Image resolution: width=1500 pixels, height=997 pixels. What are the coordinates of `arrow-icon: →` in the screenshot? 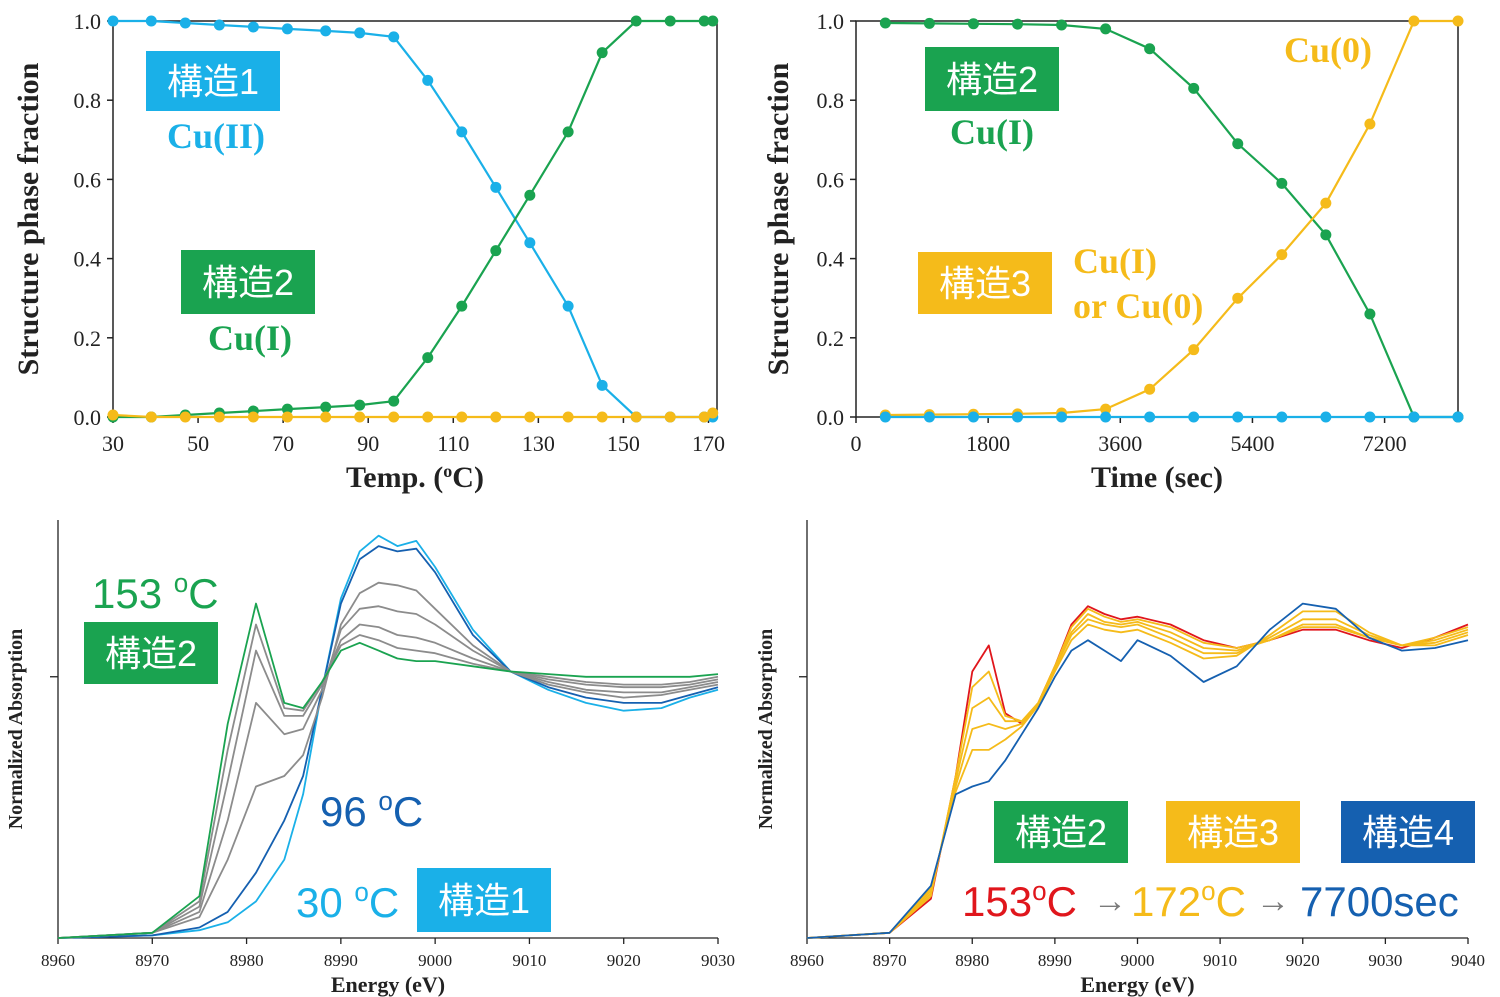 It's located at (1110, 901).